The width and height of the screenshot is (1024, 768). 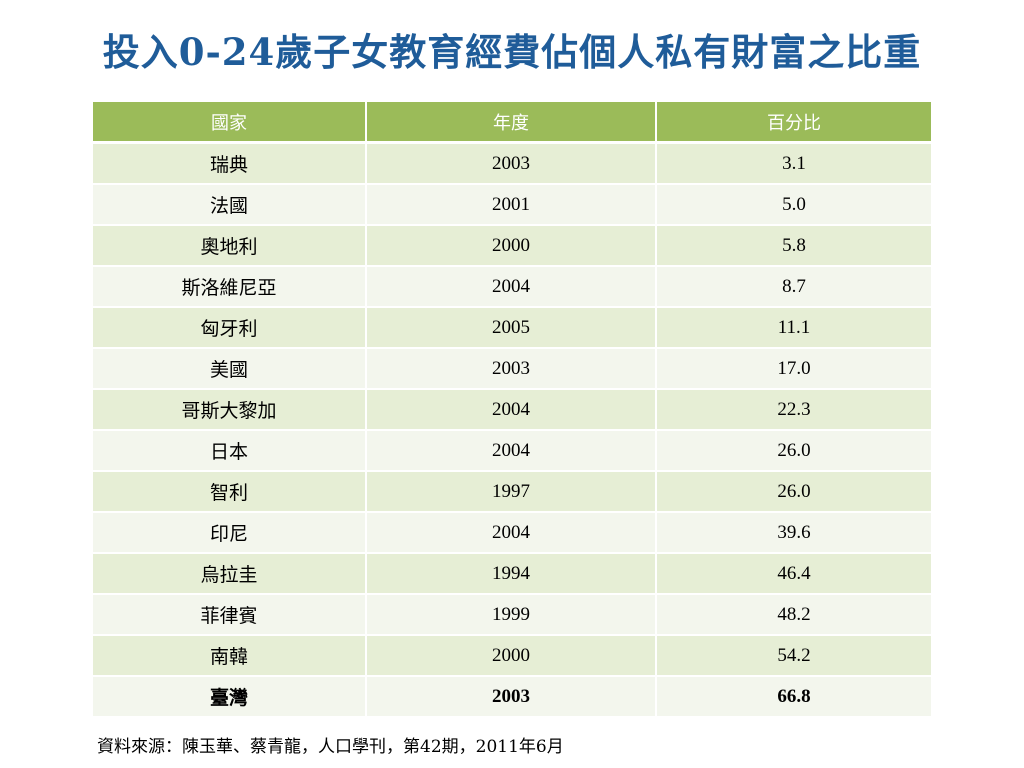 I want to click on table-row: 奧地利 2000 5.8, so click(x=512, y=246).